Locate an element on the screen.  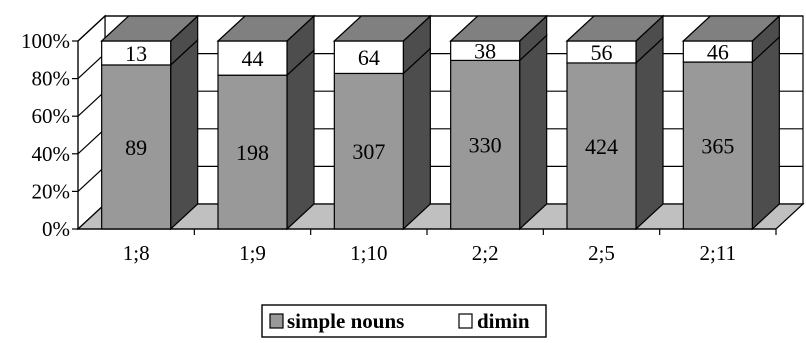
data-label-simple-nouns: 89 is located at coordinates (136, 147).